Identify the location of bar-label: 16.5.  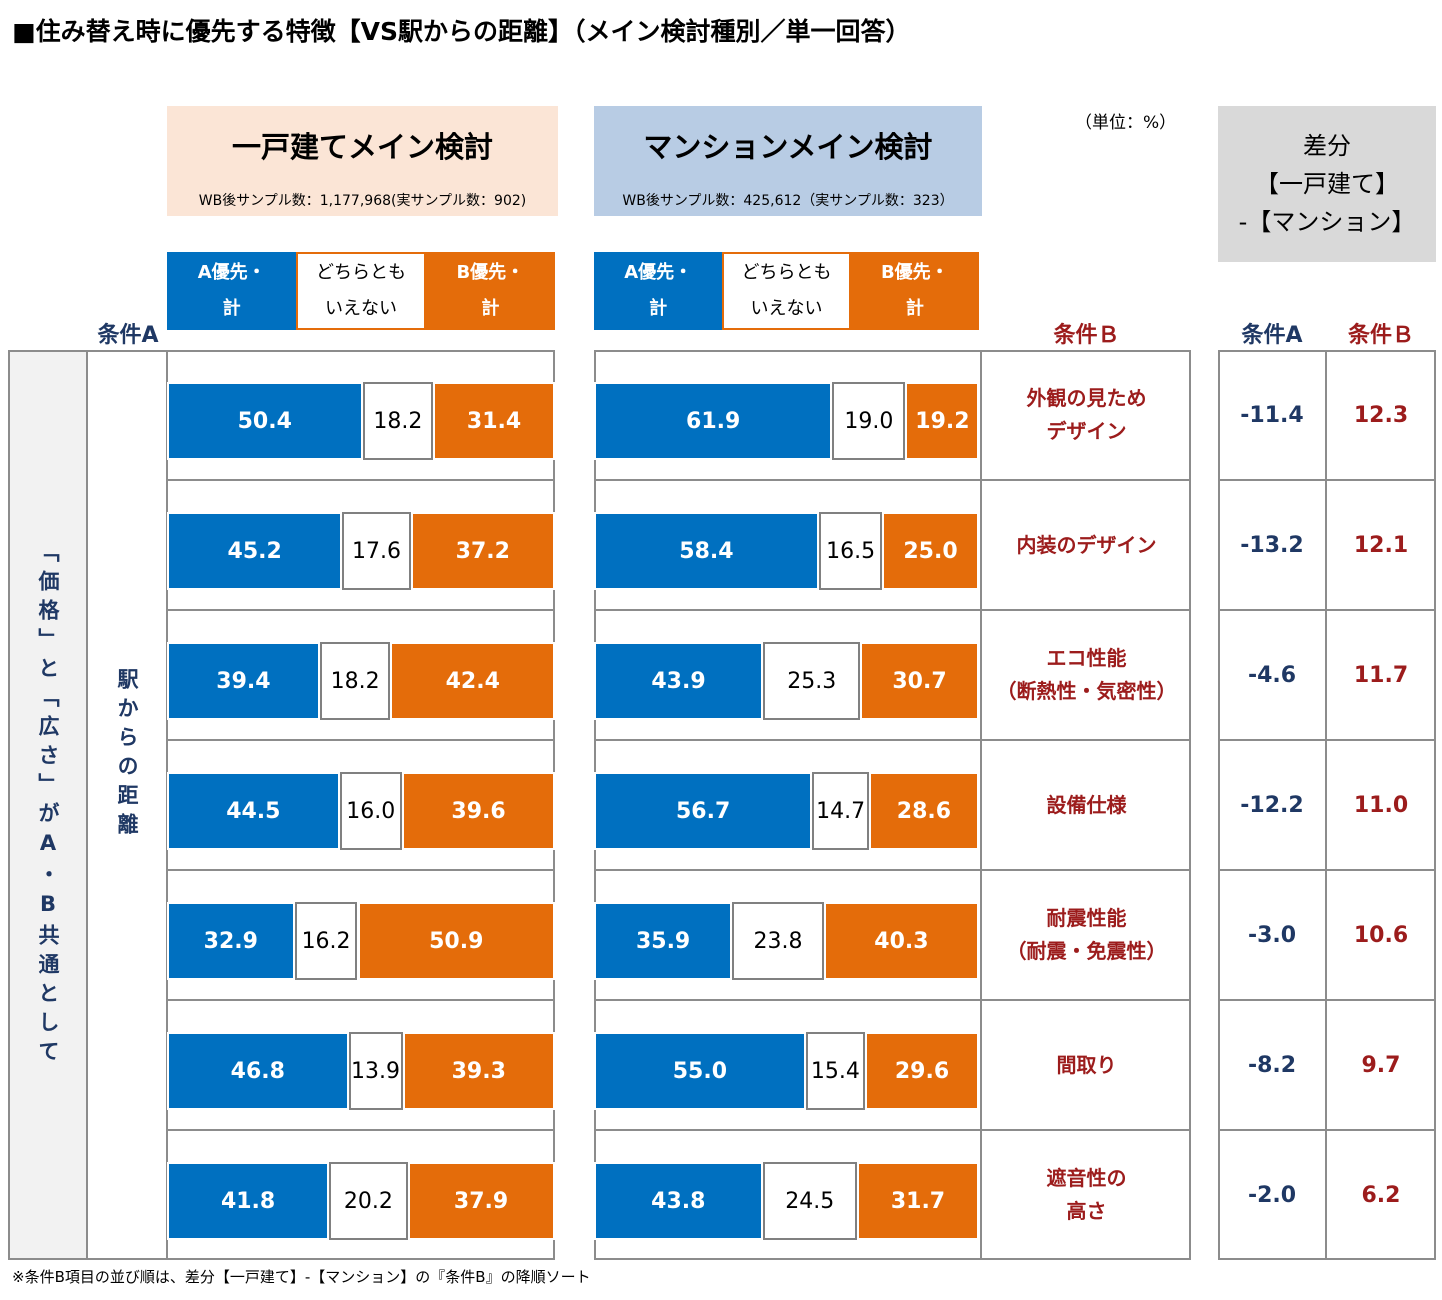
(851, 551).